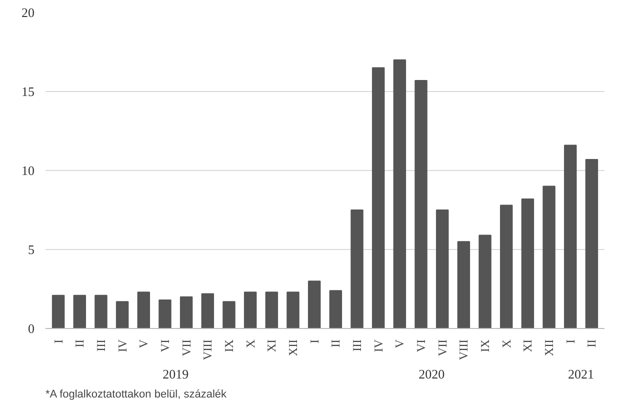  I want to click on text: 2020, so click(431, 374).